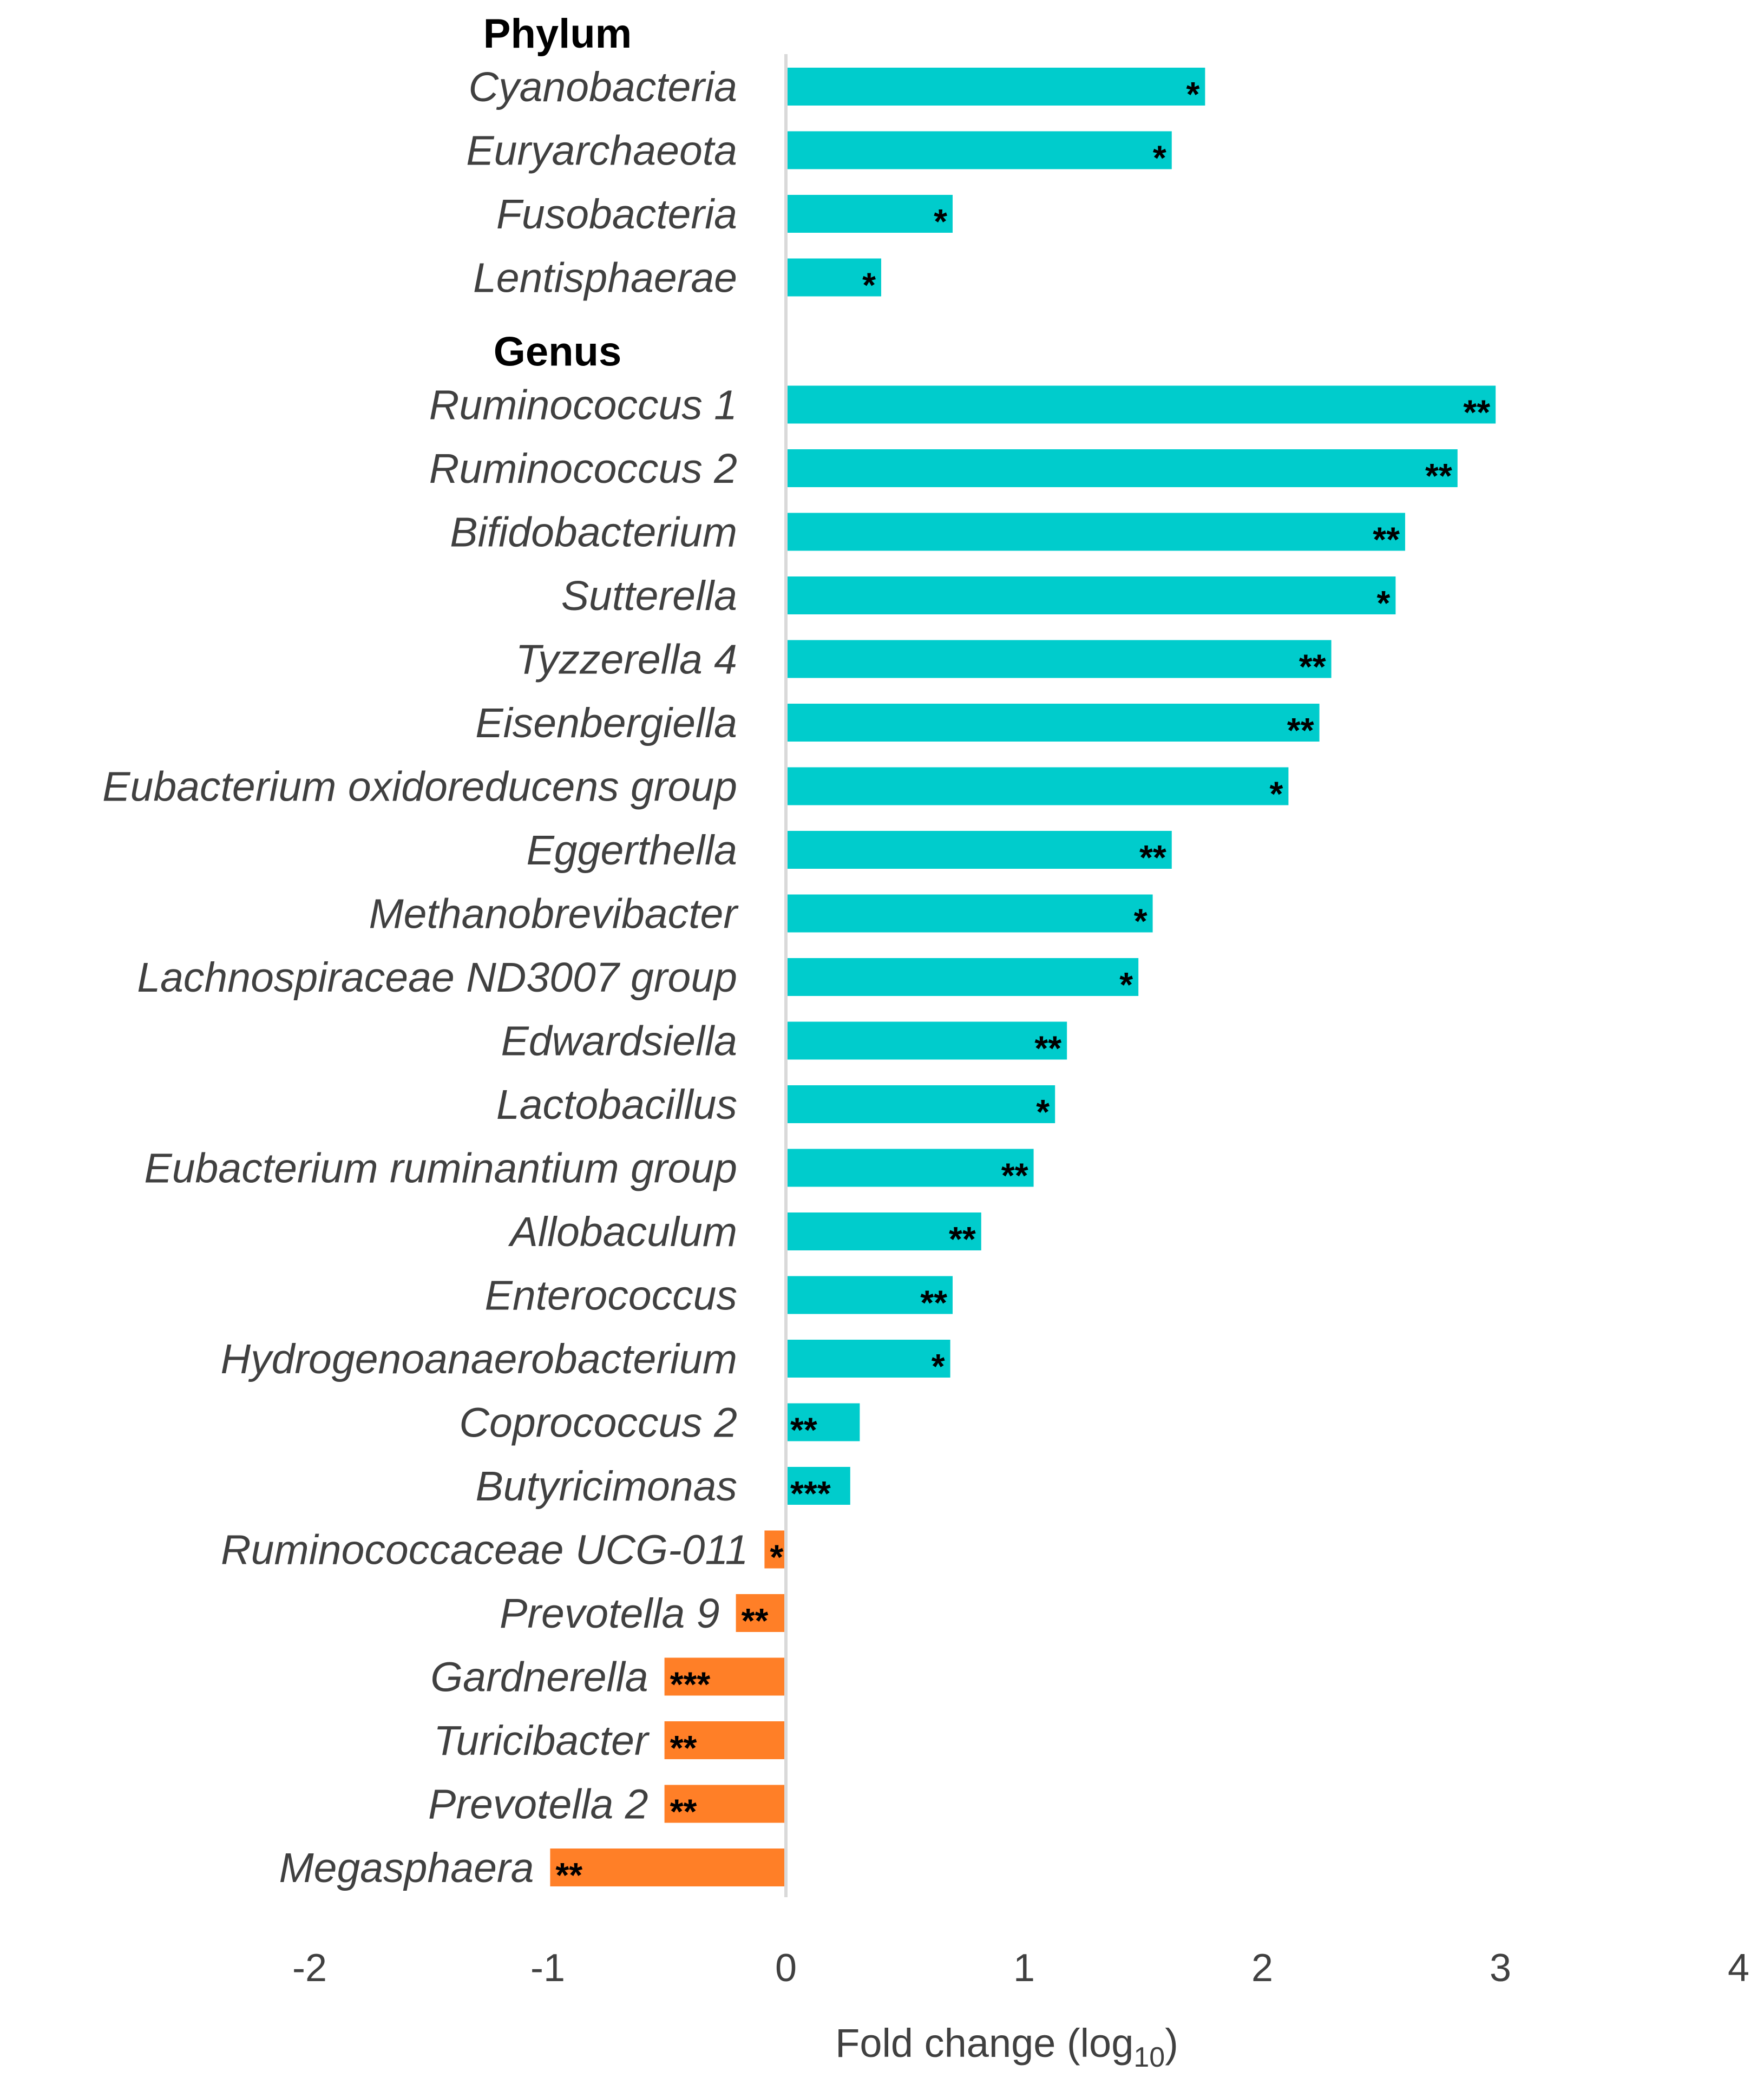 The image size is (1764, 2091). What do you see at coordinates (617, 1104) in the screenshot?
I see `category-label: Lactobacillus` at bounding box center [617, 1104].